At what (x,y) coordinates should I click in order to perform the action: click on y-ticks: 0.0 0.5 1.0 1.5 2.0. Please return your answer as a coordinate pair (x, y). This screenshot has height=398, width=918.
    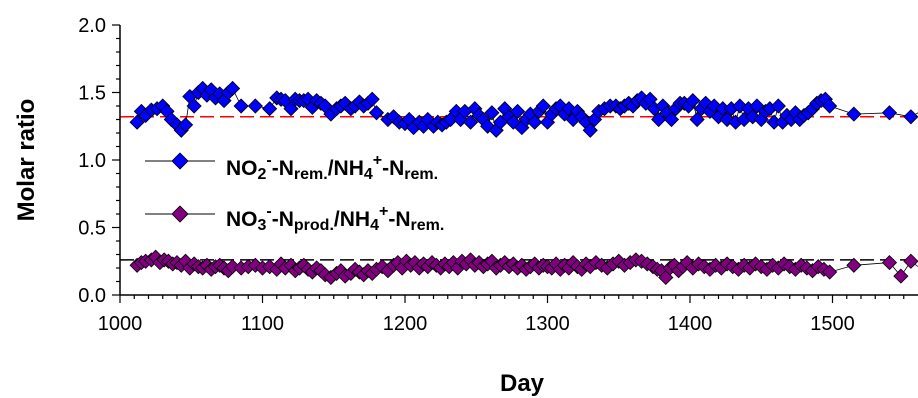
    Looking at the image, I should click on (99, 161).